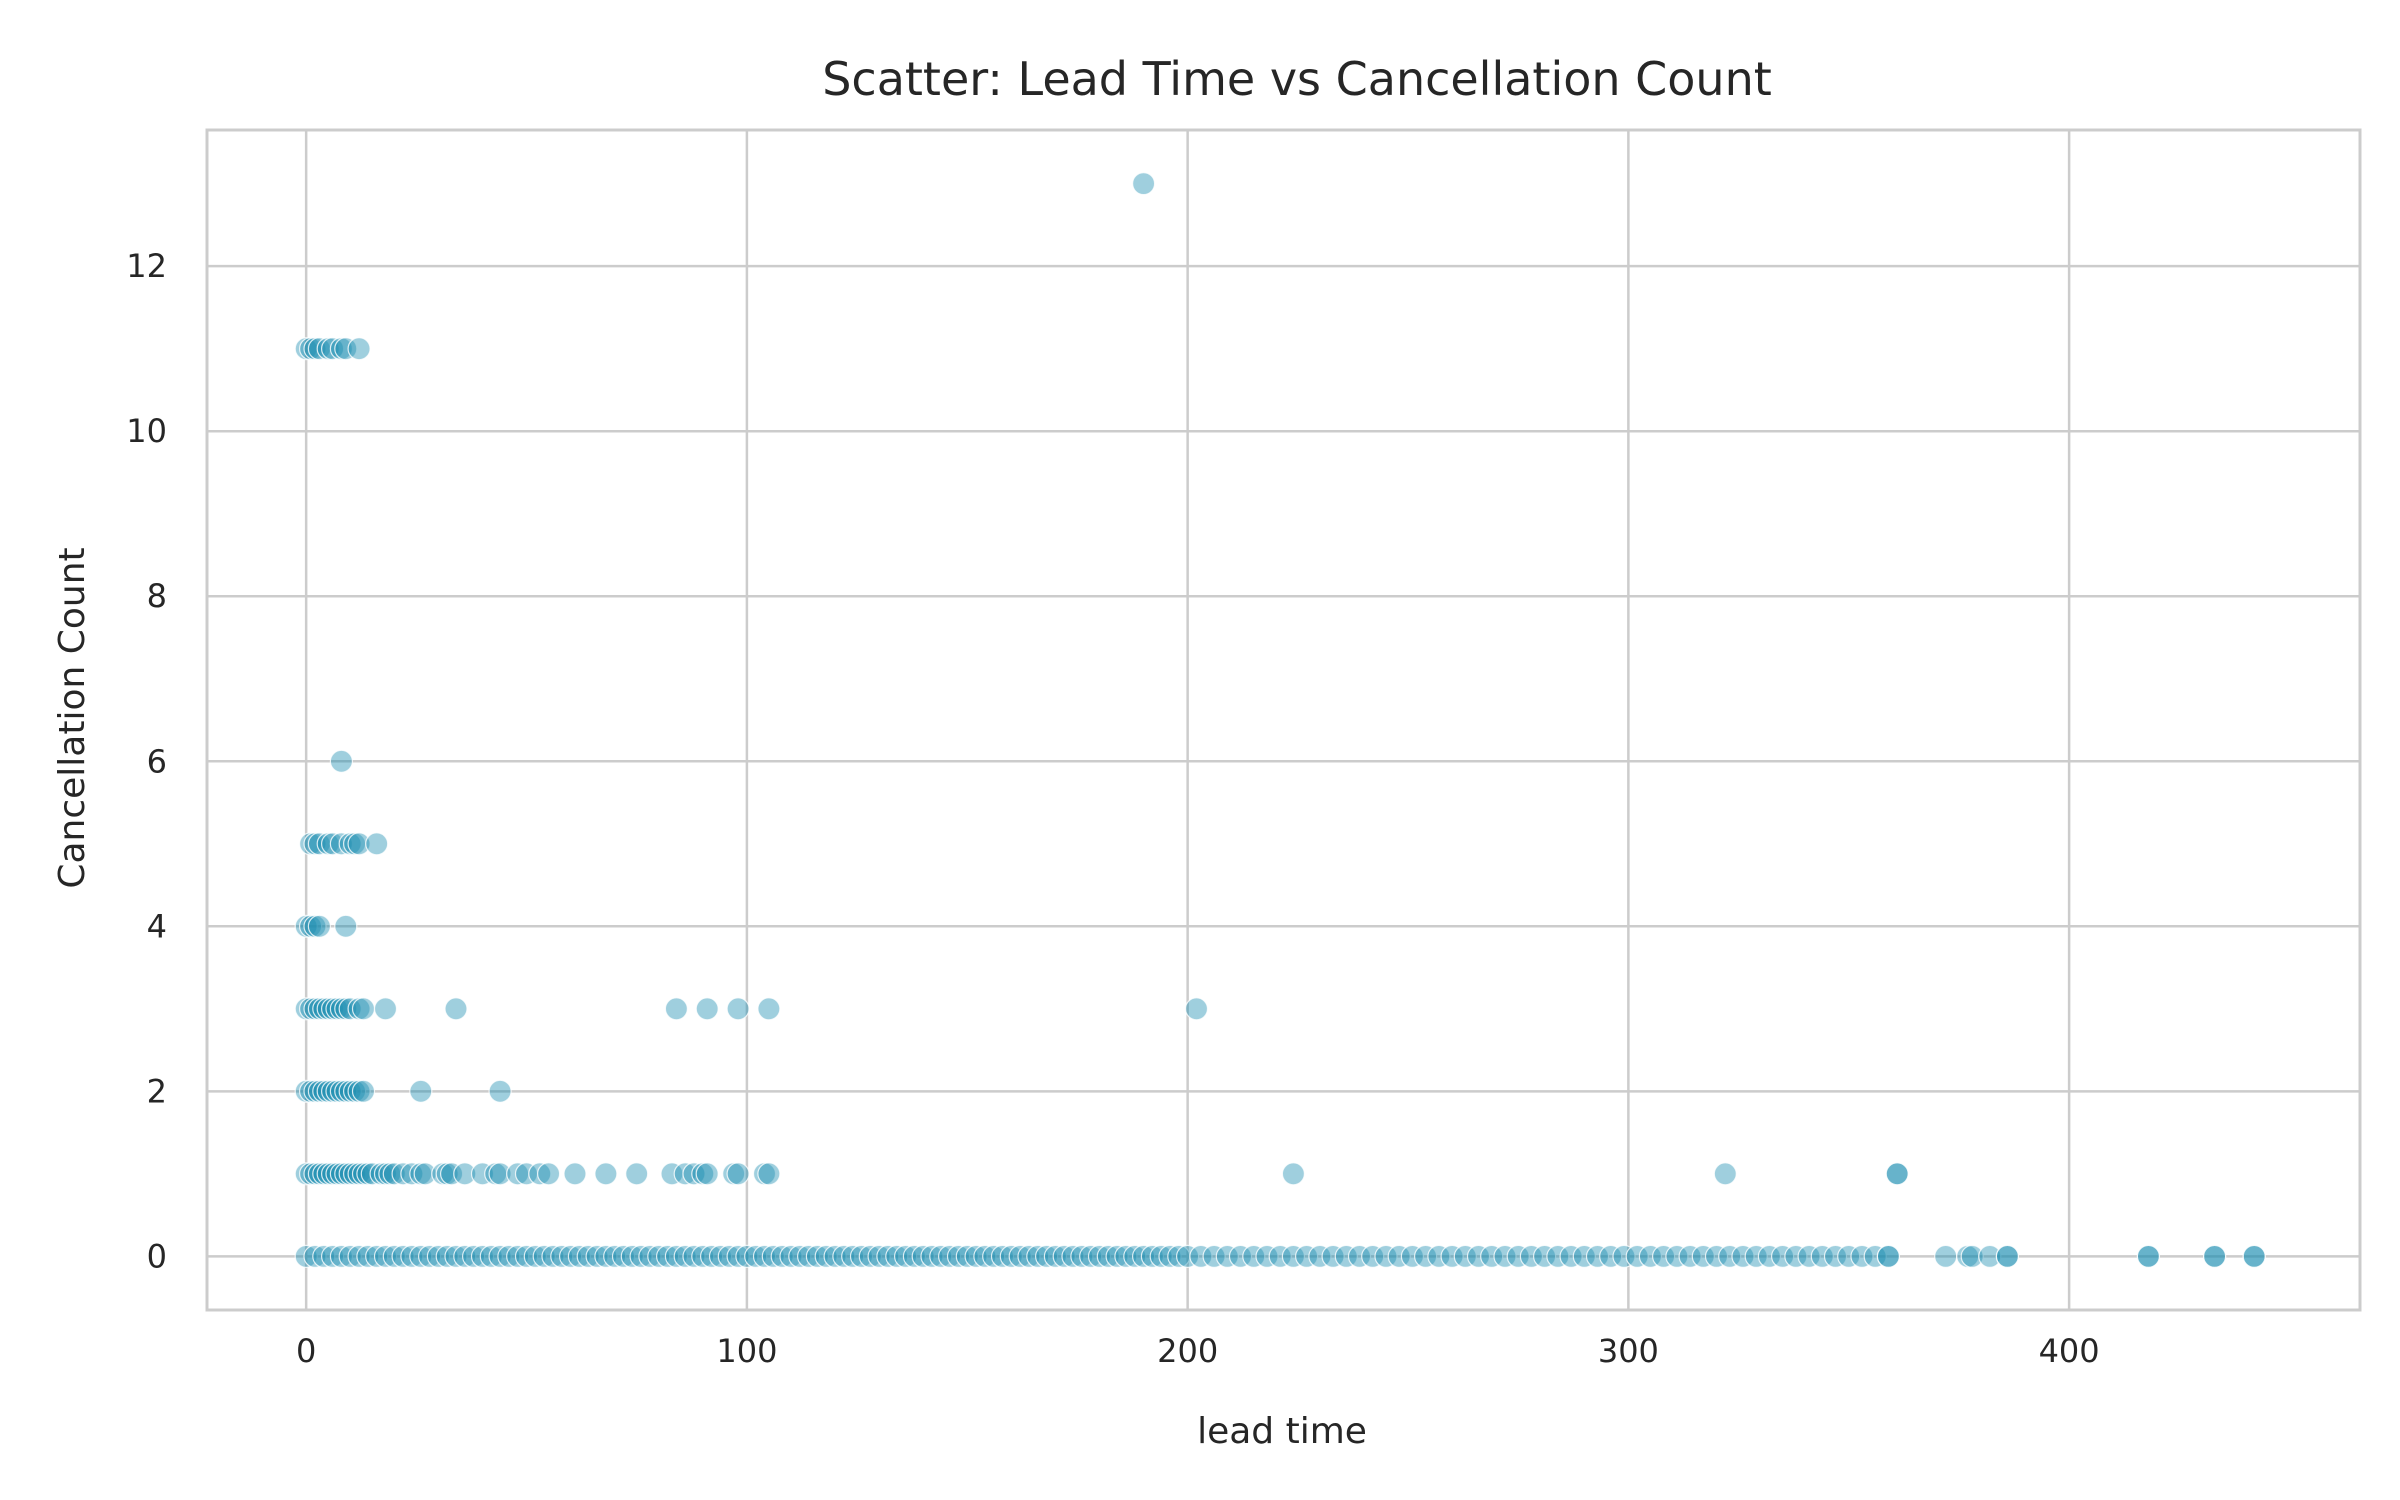 This screenshot has height=1500, width=2400. I want to click on x-tick-label: 300, so click(1628, 1351).